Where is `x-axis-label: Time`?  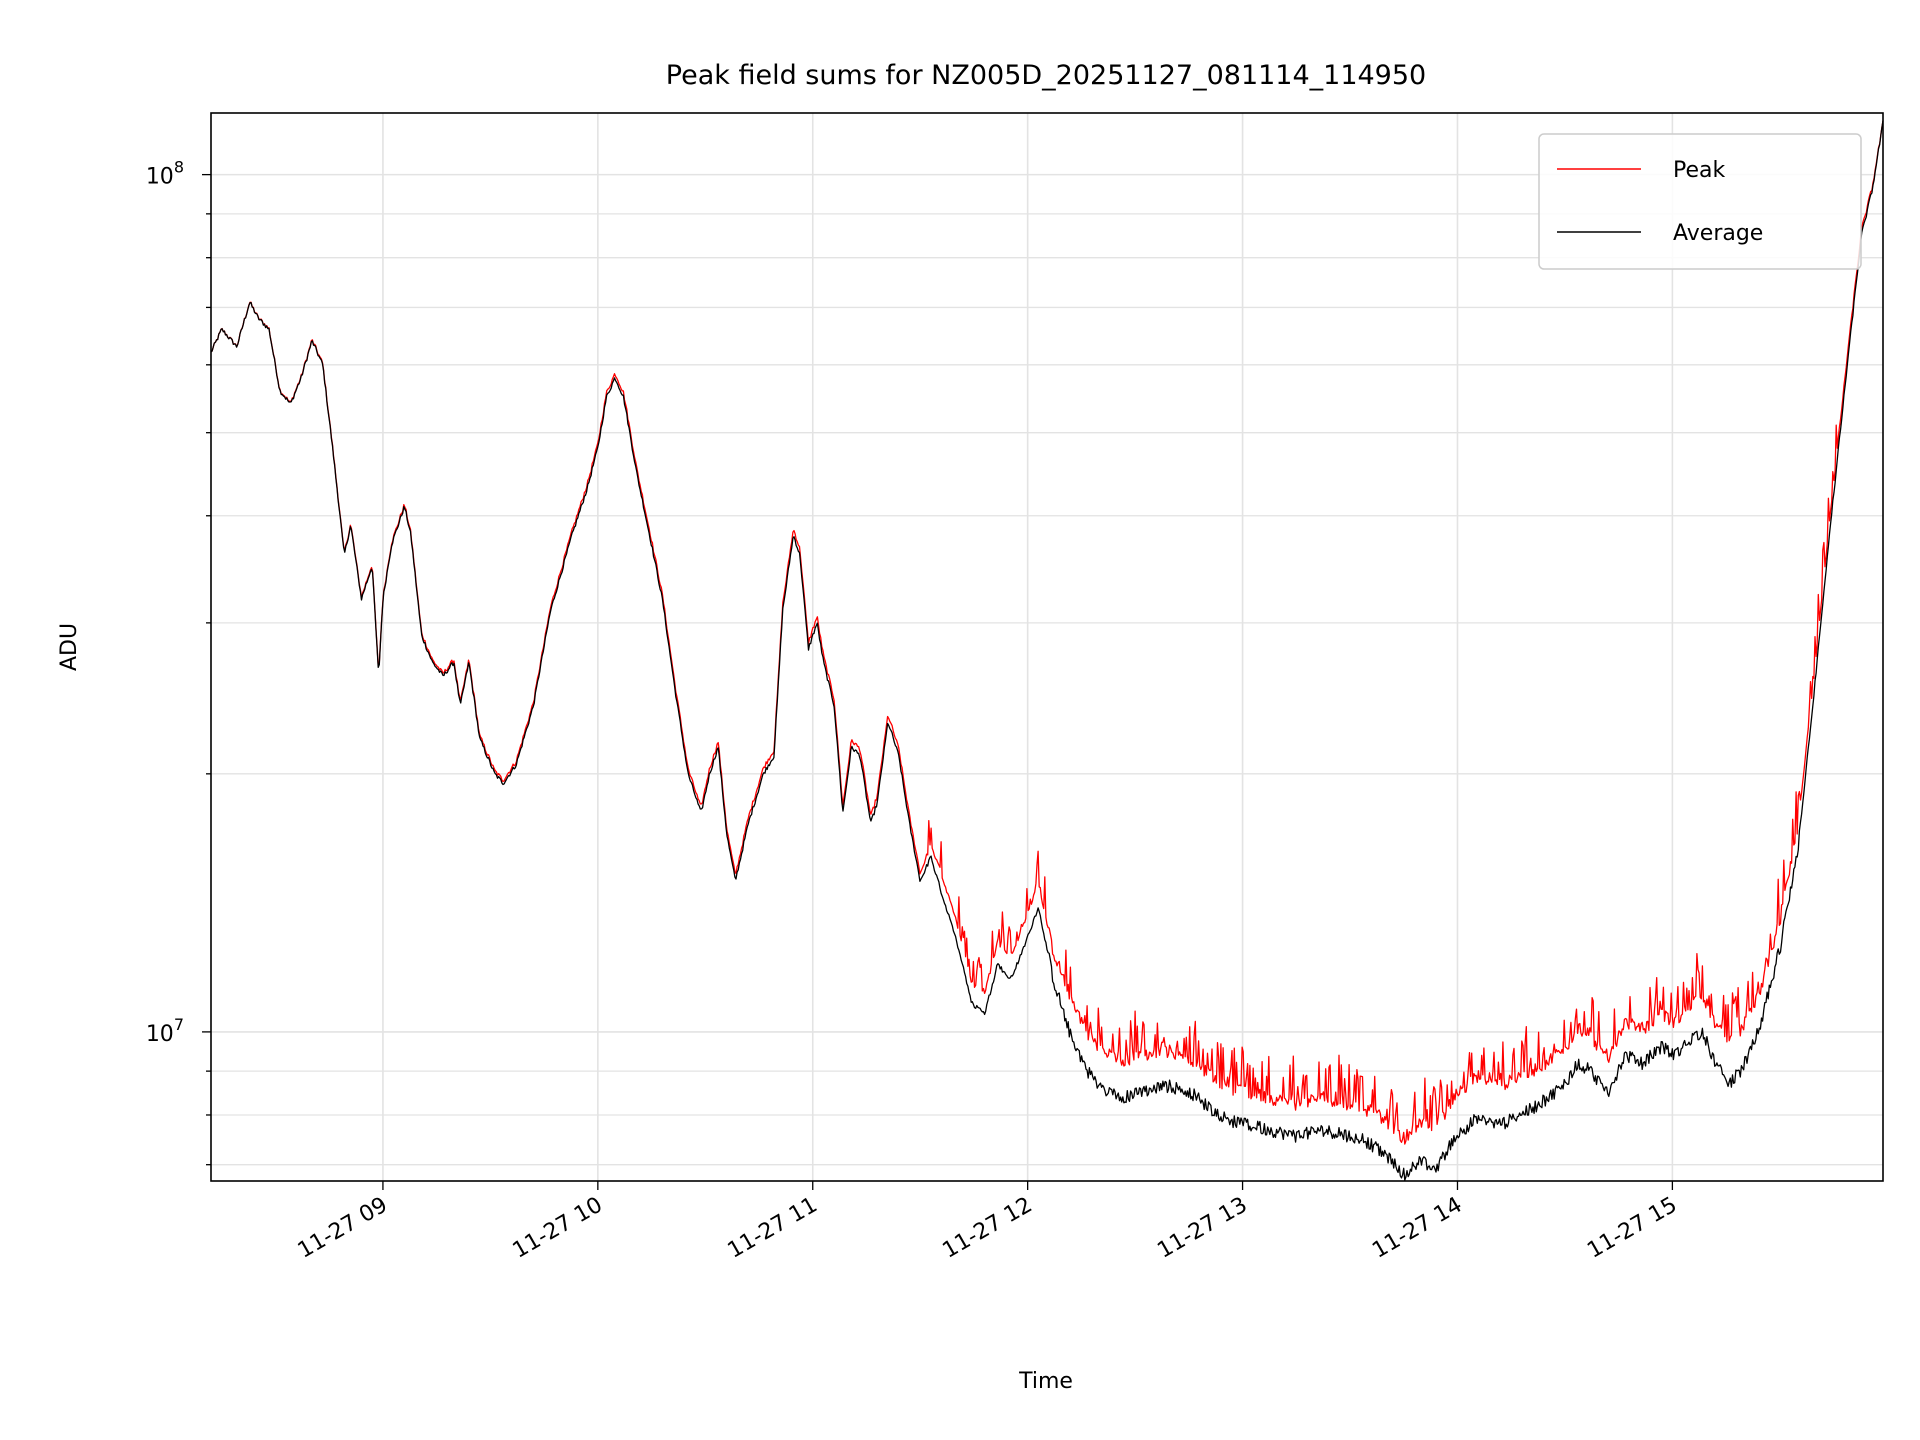 x-axis-label: Time is located at coordinates (1045, 1381).